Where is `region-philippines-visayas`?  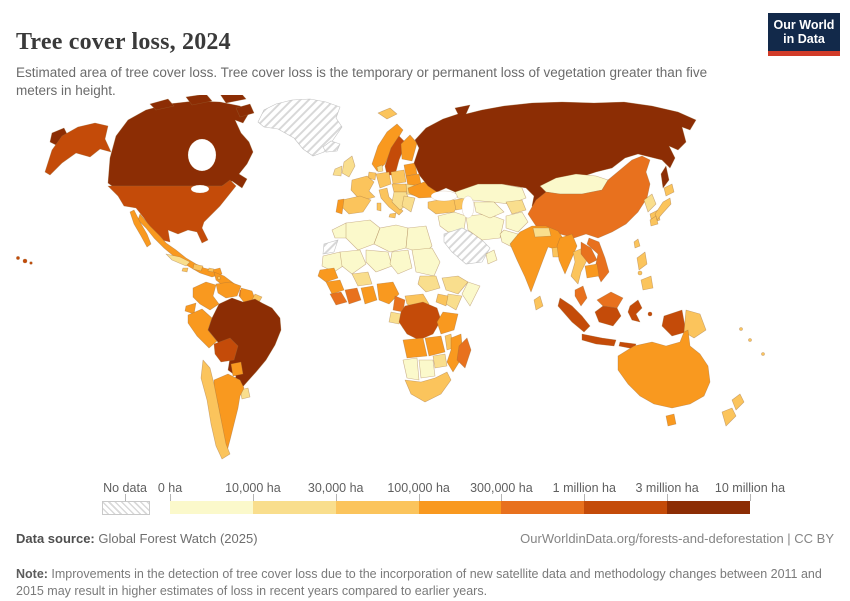 region-philippines-visayas is located at coordinates (640, 273).